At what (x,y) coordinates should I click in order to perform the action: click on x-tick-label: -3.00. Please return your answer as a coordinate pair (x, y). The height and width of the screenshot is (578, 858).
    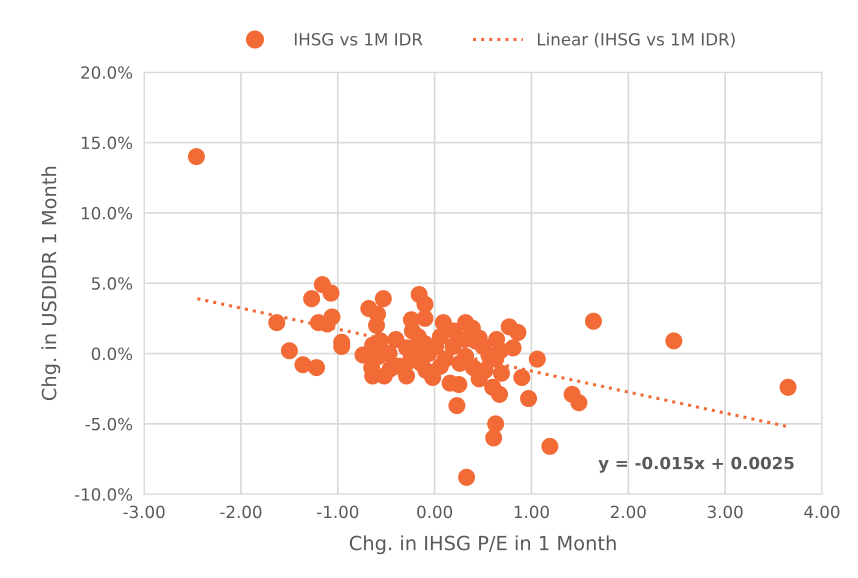
    Looking at the image, I should click on (144, 512).